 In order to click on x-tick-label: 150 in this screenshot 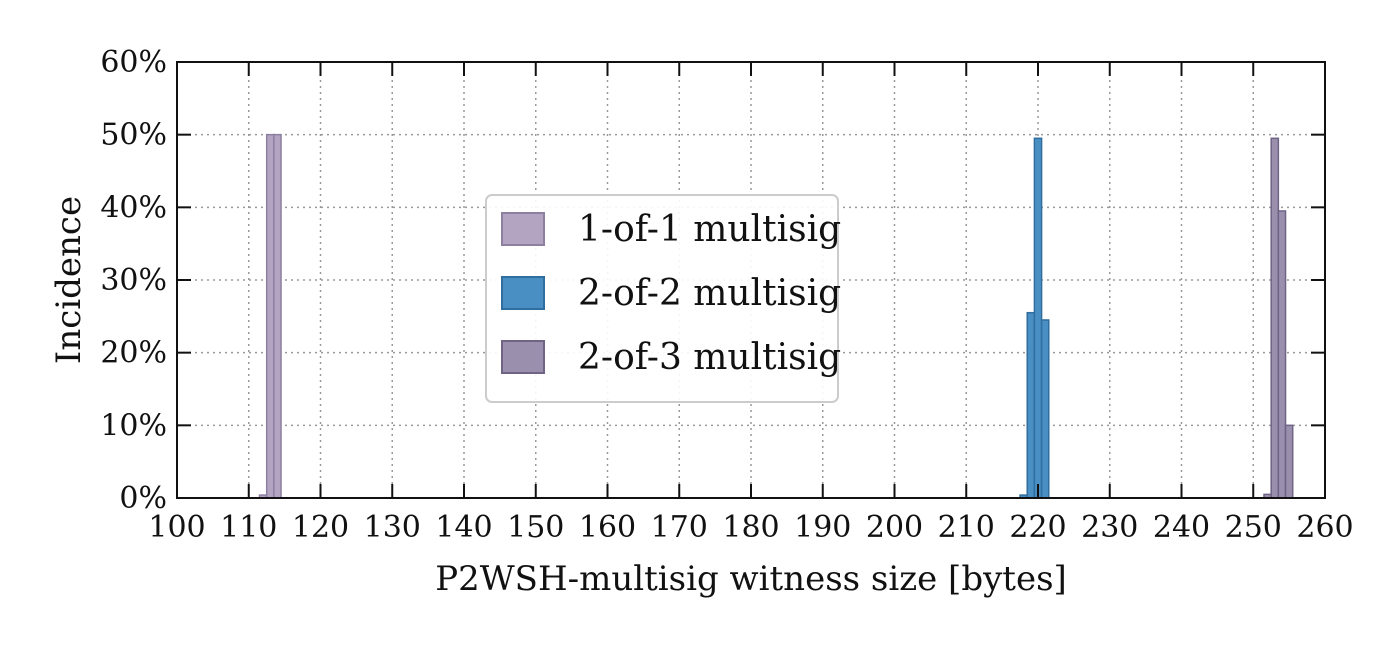, I will do `click(535, 527)`.